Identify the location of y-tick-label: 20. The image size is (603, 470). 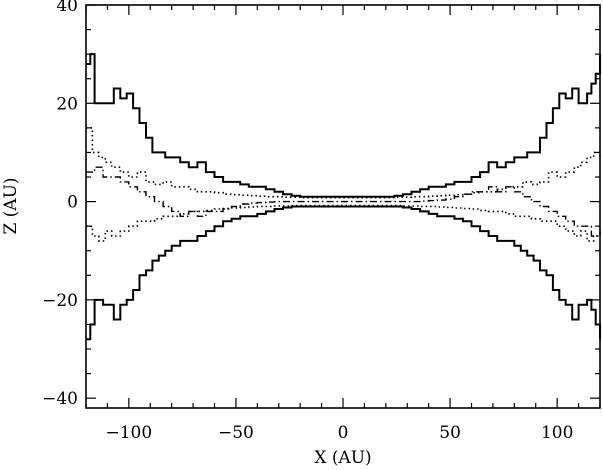
(67, 104).